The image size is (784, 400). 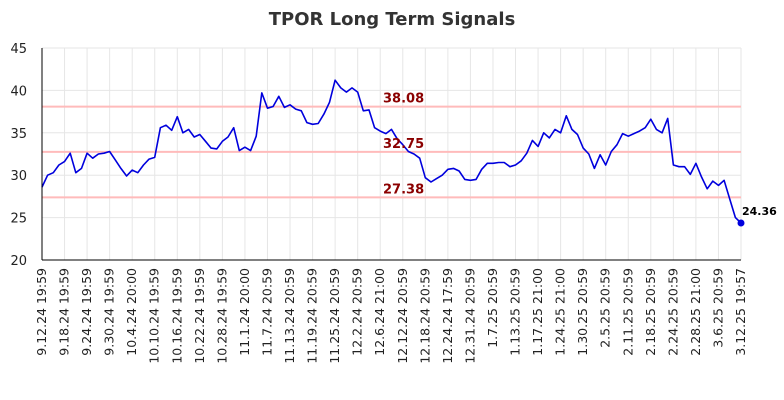 What do you see at coordinates (515, 312) in the screenshot?
I see `x-tick-label: 1.13.25 20:59` at bounding box center [515, 312].